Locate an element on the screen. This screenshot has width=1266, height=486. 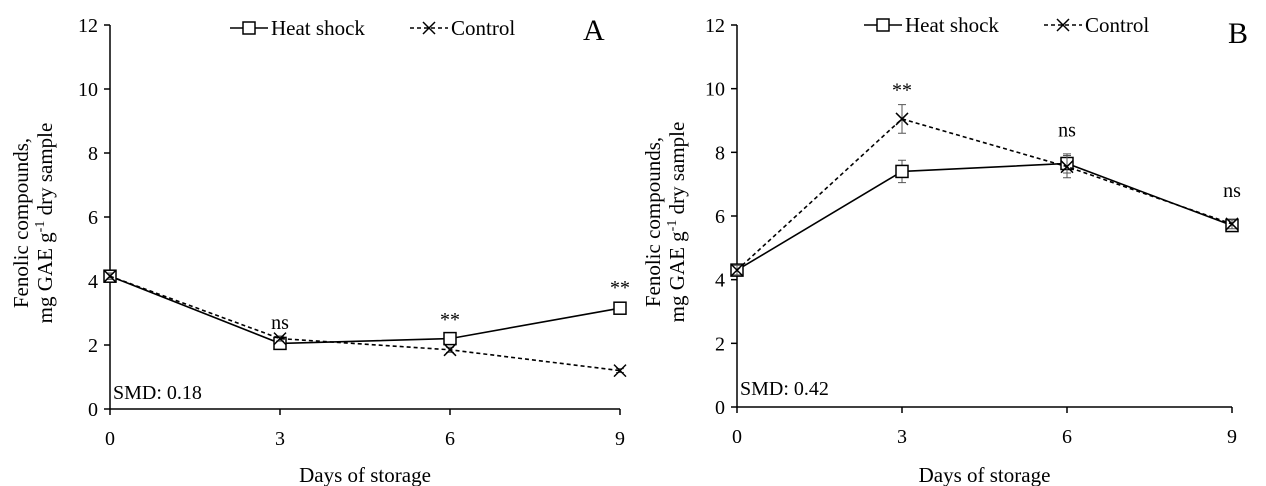
panel-letter: A is located at coordinates (594, 30).